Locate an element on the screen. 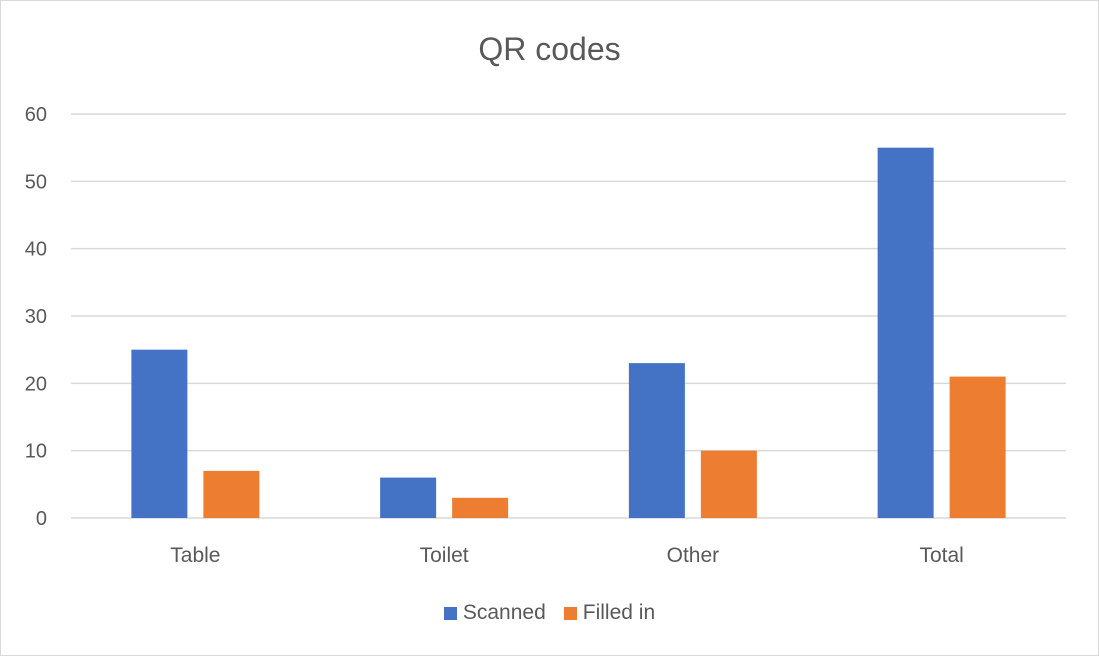 The width and height of the screenshot is (1099, 656). legend-item-filled-in: Filled in is located at coordinates (609, 613).